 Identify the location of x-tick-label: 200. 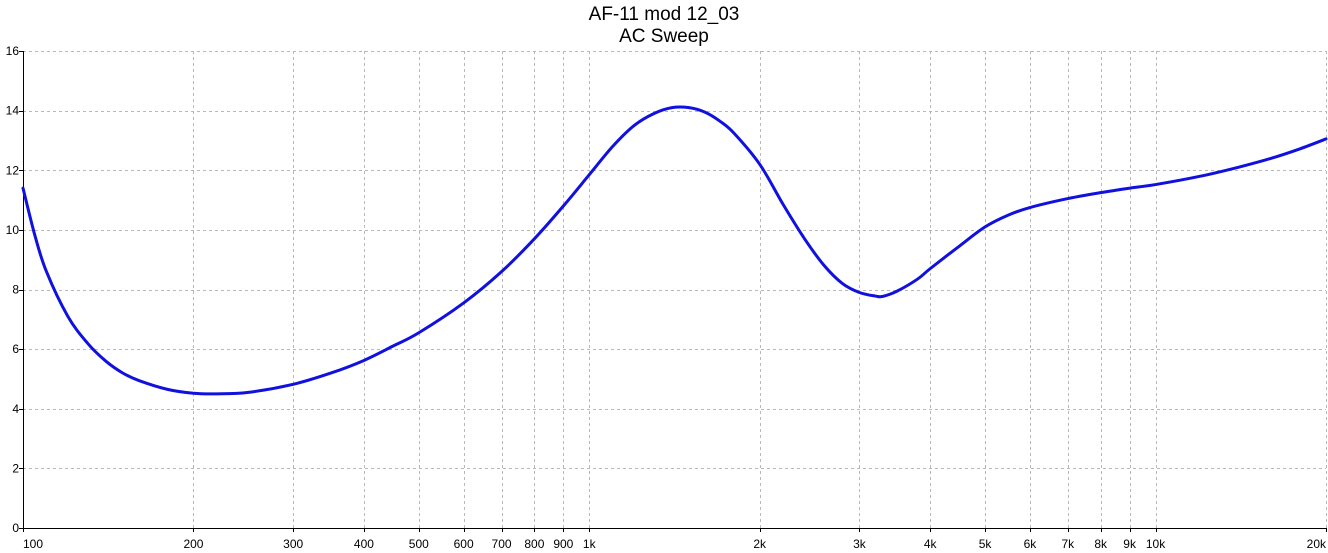
(193, 544).